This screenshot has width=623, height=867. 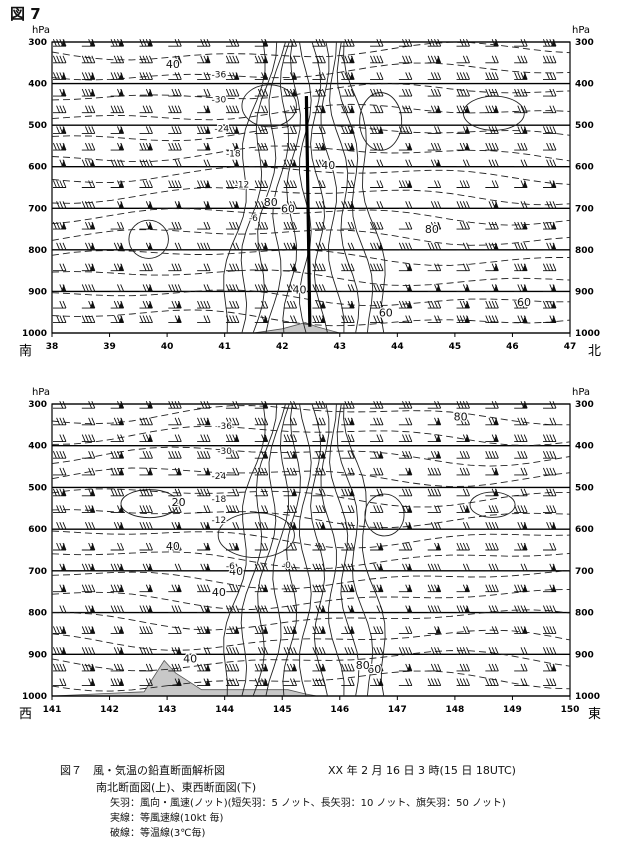 What do you see at coordinates (455, 347) in the screenshot?
I see `x-tick-label: 45` at bounding box center [455, 347].